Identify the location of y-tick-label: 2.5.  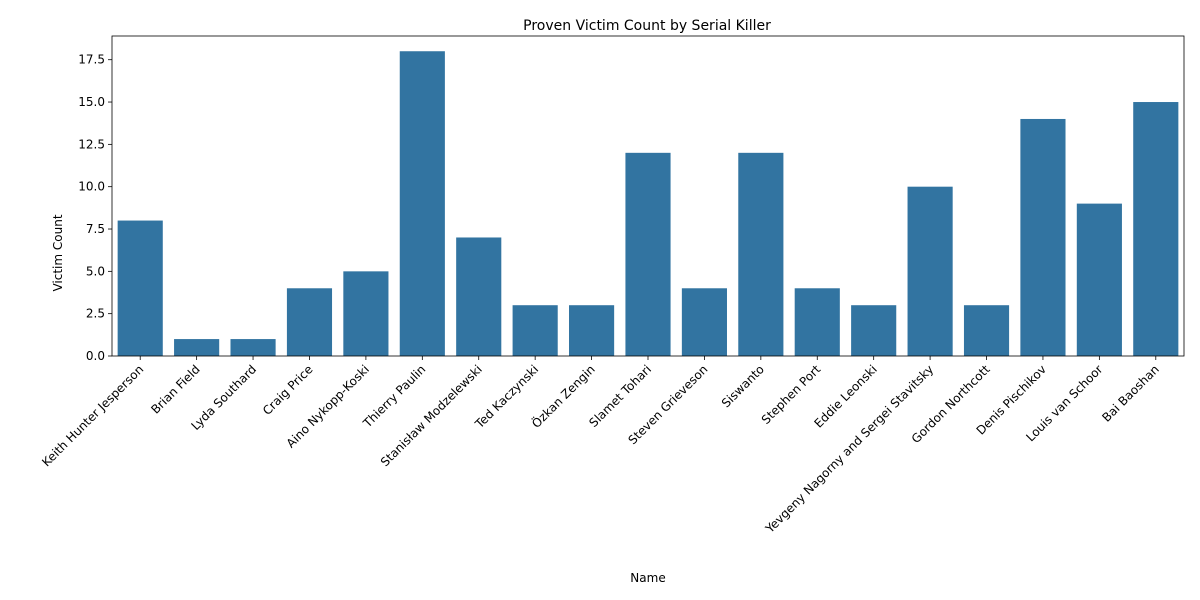
(95, 314).